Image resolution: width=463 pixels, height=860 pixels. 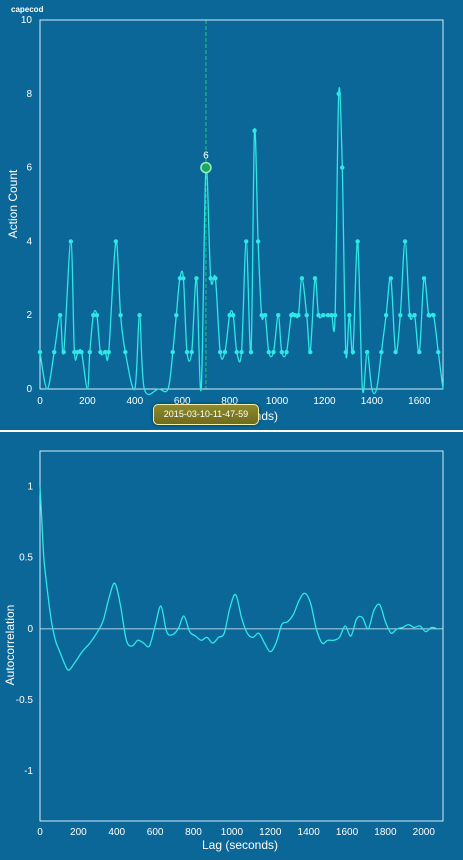 I want to click on bottom-y-tick-labels: 1 0.5 0 -0.5 -1, so click(x=25, y=630).